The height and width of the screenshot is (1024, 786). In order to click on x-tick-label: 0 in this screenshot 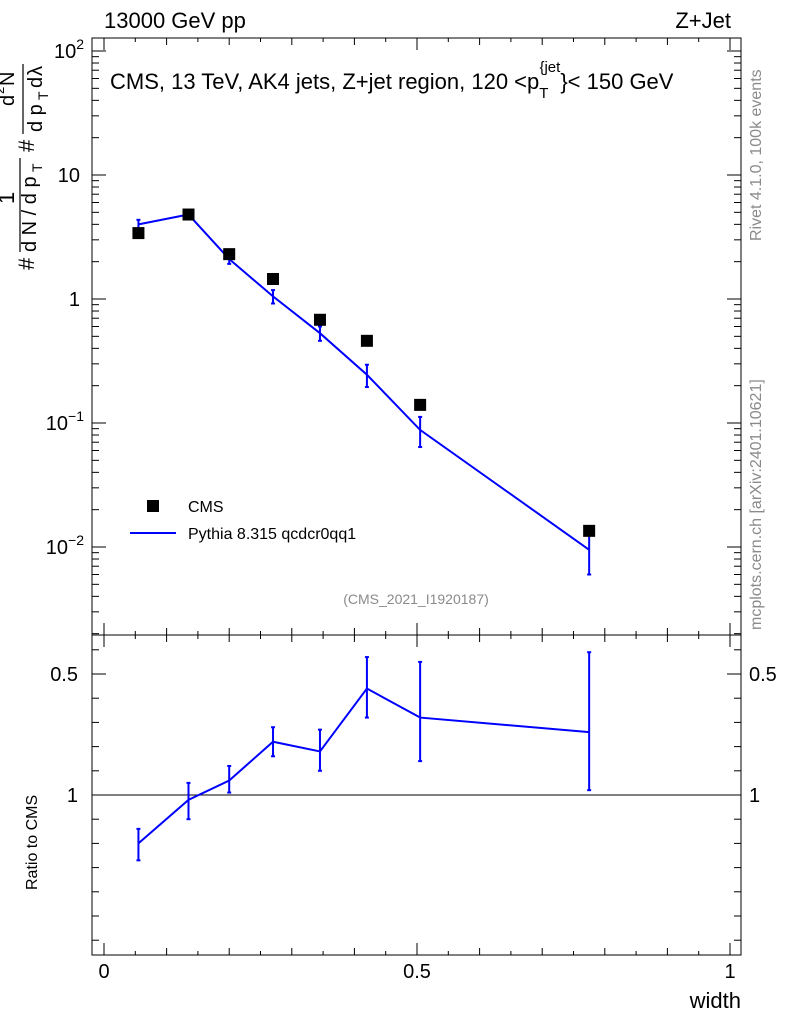, I will do `click(103, 972)`.